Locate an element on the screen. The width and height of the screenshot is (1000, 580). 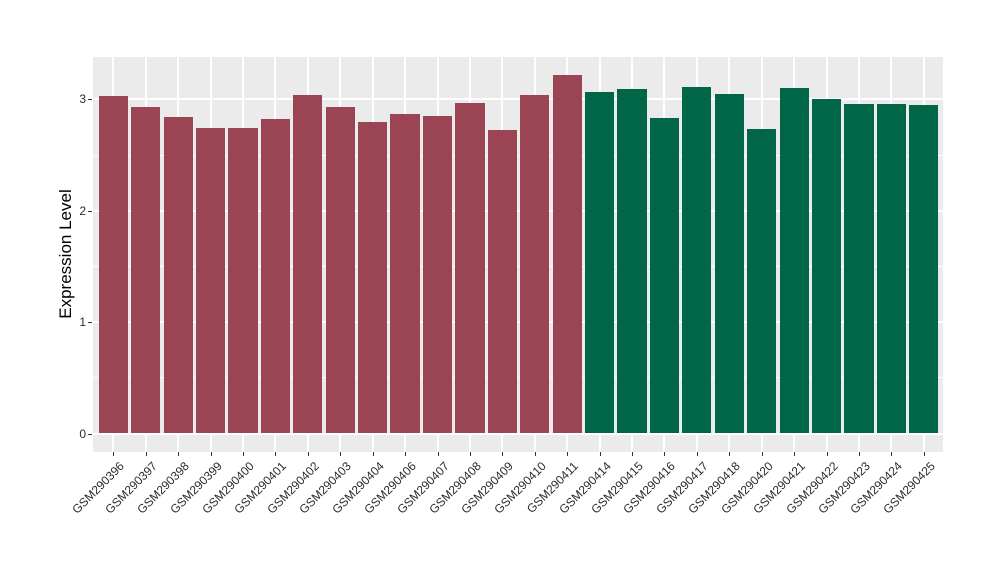
bar-GSM290424 is located at coordinates (891, 268).